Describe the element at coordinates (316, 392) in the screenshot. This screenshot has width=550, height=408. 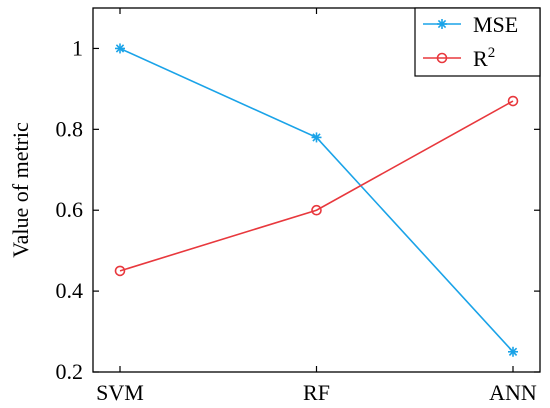
I see `x-tick-label: RF` at that location.